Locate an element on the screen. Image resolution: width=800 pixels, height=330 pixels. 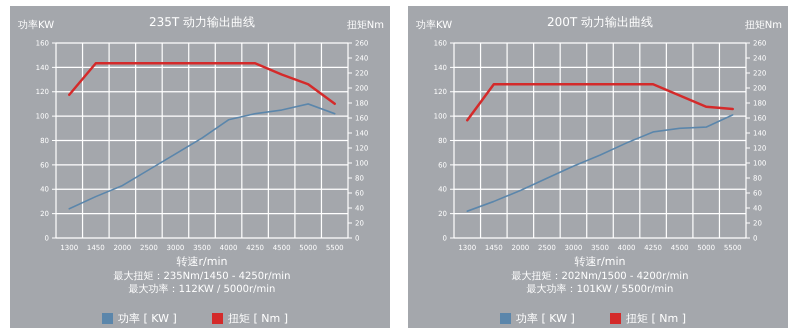
text: 最大扭矩：235Nm/1450 - 4250r/min is located at coordinates (202, 276).